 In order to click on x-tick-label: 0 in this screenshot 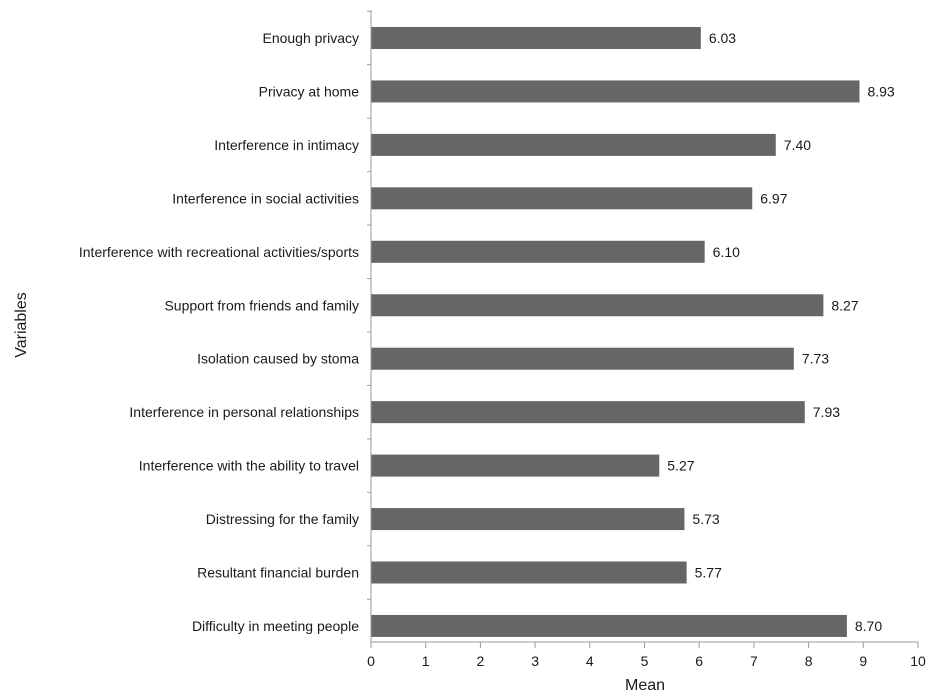, I will do `click(371, 661)`.